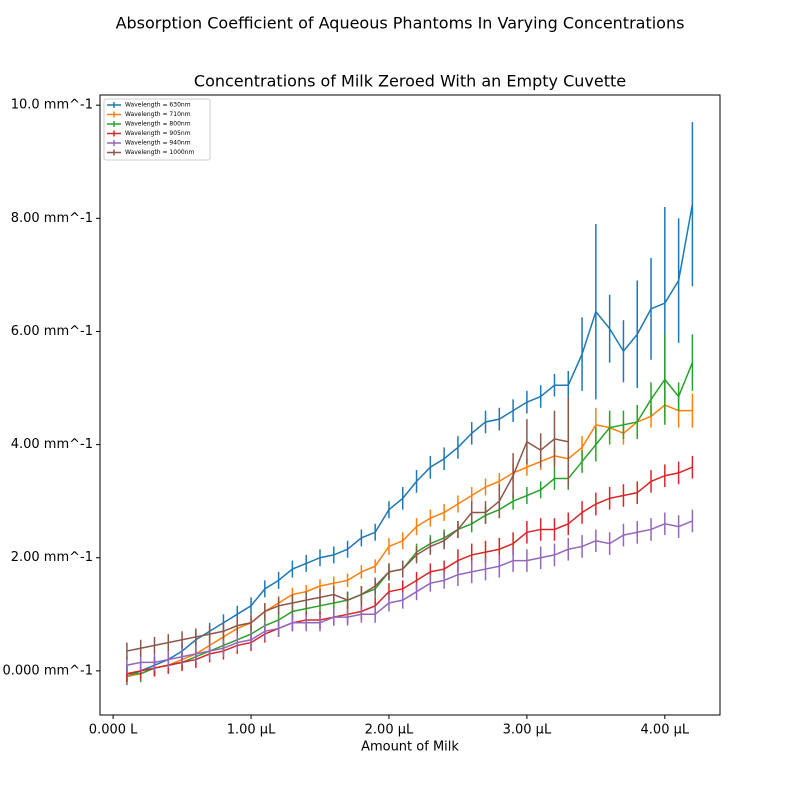 This screenshot has height=800, width=800. What do you see at coordinates (158, 124) in the screenshot?
I see `legend-label: Wavelength = 800nm` at bounding box center [158, 124].